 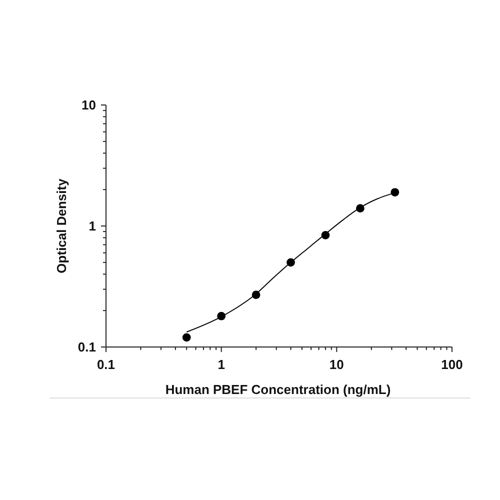 What do you see at coordinates (106, 364) in the screenshot?
I see `x-tick-label: 0.1` at bounding box center [106, 364].